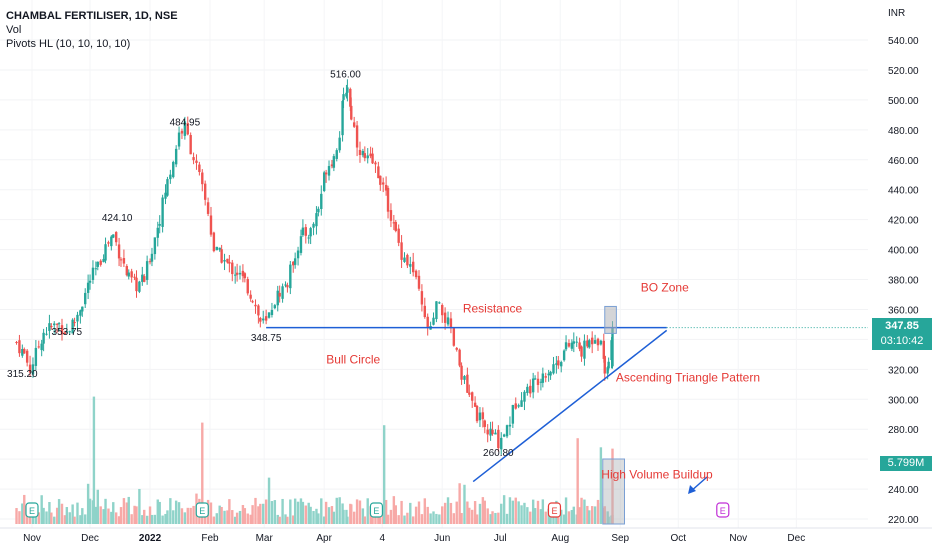 The width and height of the screenshot is (932, 550). Describe the element at coordinates (570, 406) in the screenshot. I see `ascending-trendline` at that location.